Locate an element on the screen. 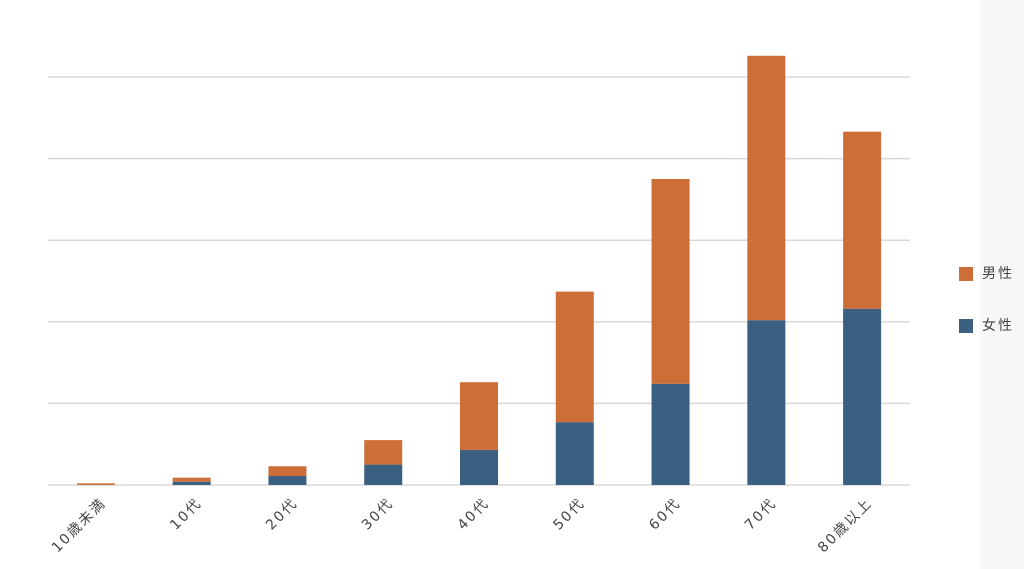 This screenshot has height=569, width=1024. x-tick-label: 80歳以上 is located at coordinates (845, 525).